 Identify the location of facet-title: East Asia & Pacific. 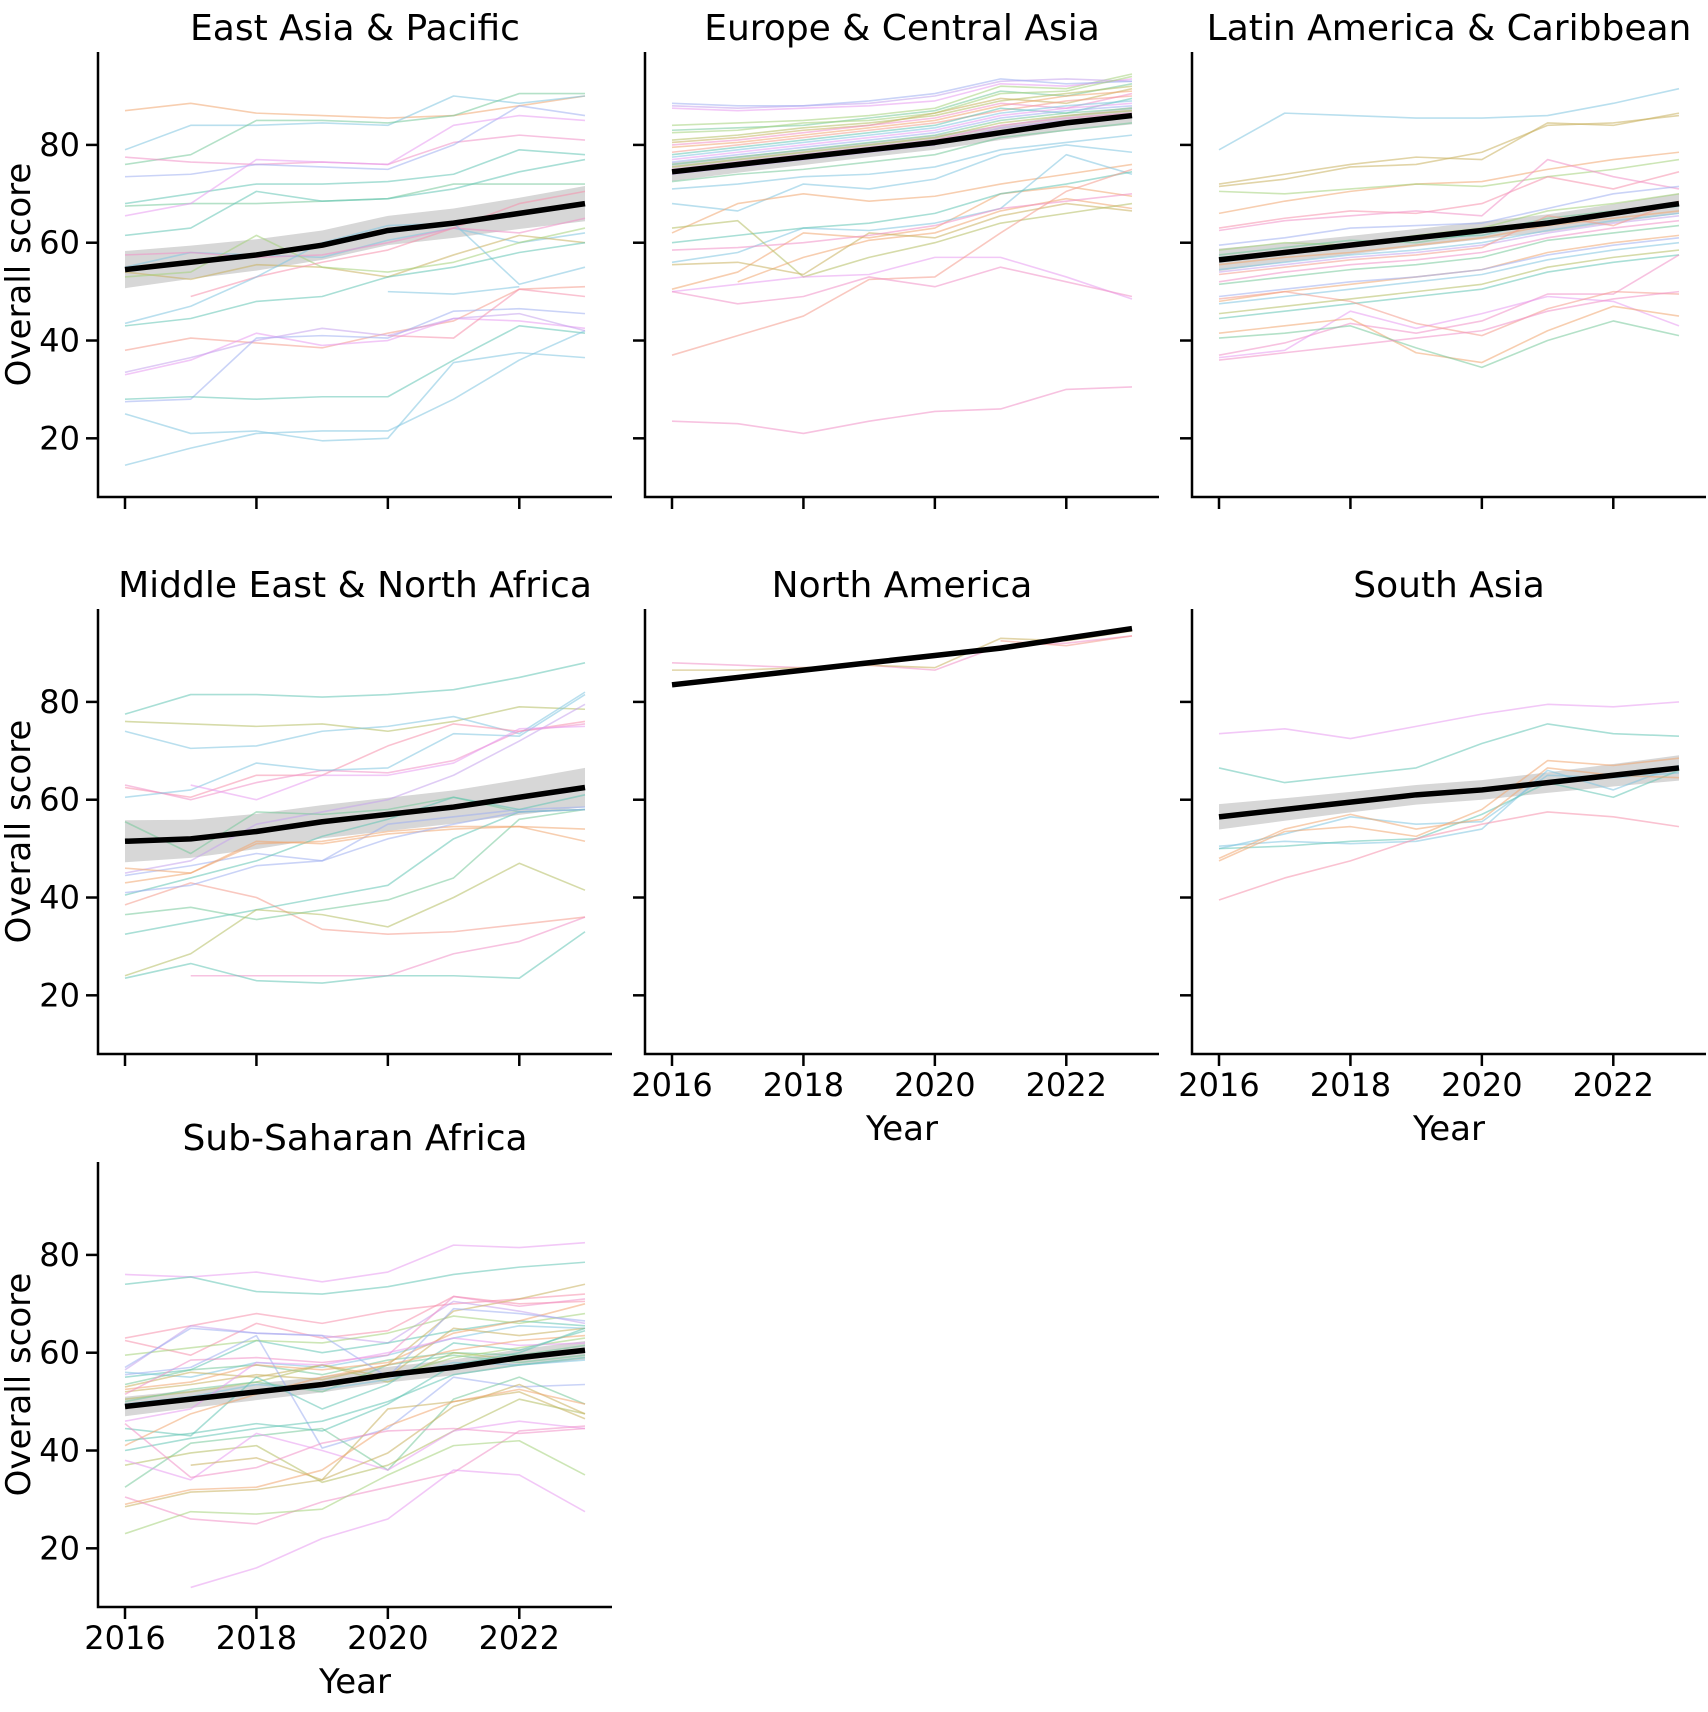
(355, 28).